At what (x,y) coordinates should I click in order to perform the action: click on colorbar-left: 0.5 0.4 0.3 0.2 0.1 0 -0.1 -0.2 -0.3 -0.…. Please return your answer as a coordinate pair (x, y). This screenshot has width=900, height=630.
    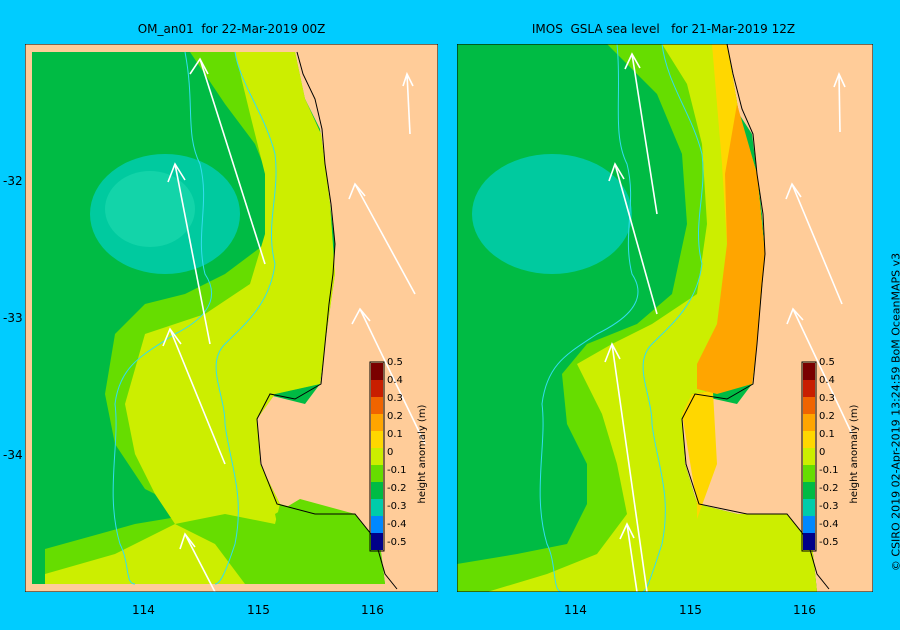
    Looking at the image, I should click on (398, 454).